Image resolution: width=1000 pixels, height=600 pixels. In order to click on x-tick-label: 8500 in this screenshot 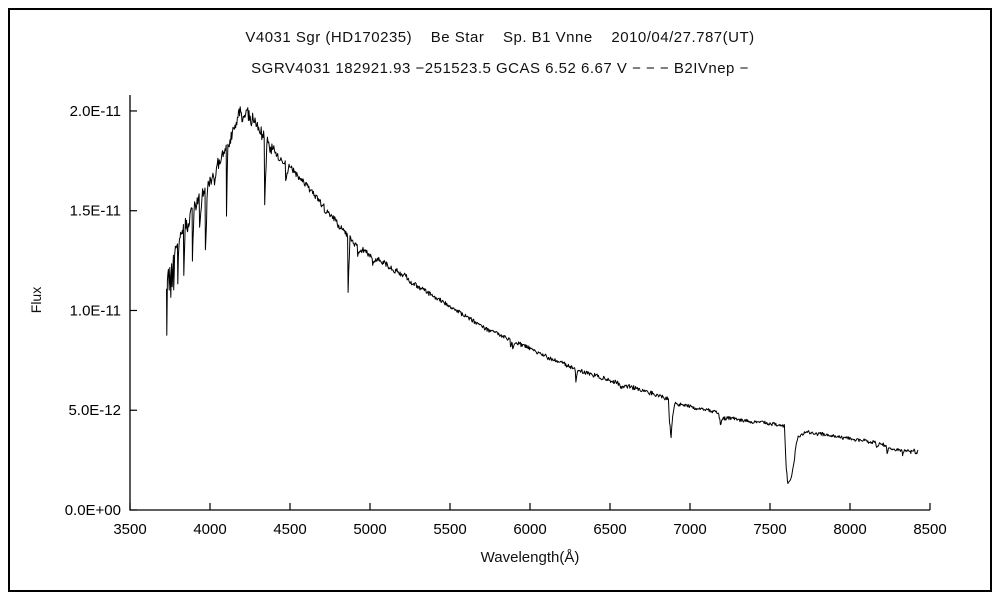, I will do `click(929, 529)`.